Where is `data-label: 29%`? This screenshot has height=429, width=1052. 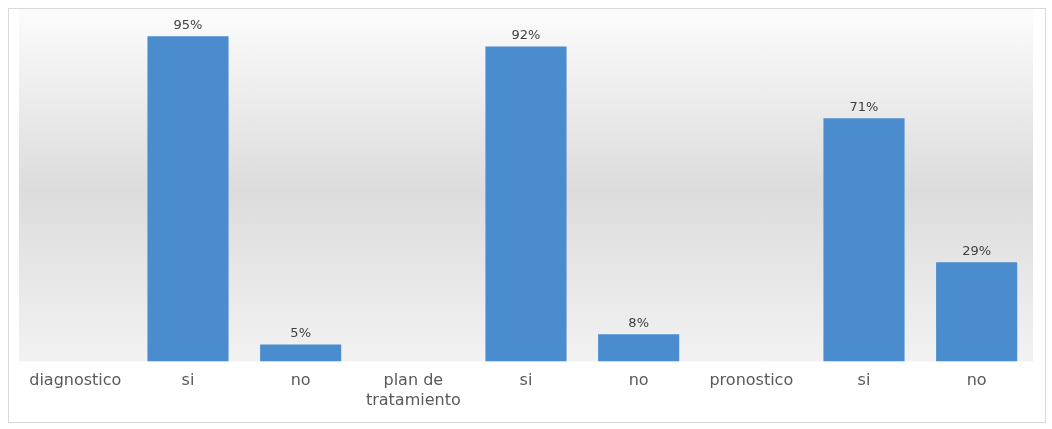 data-label: 29% is located at coordinates (977, 251).